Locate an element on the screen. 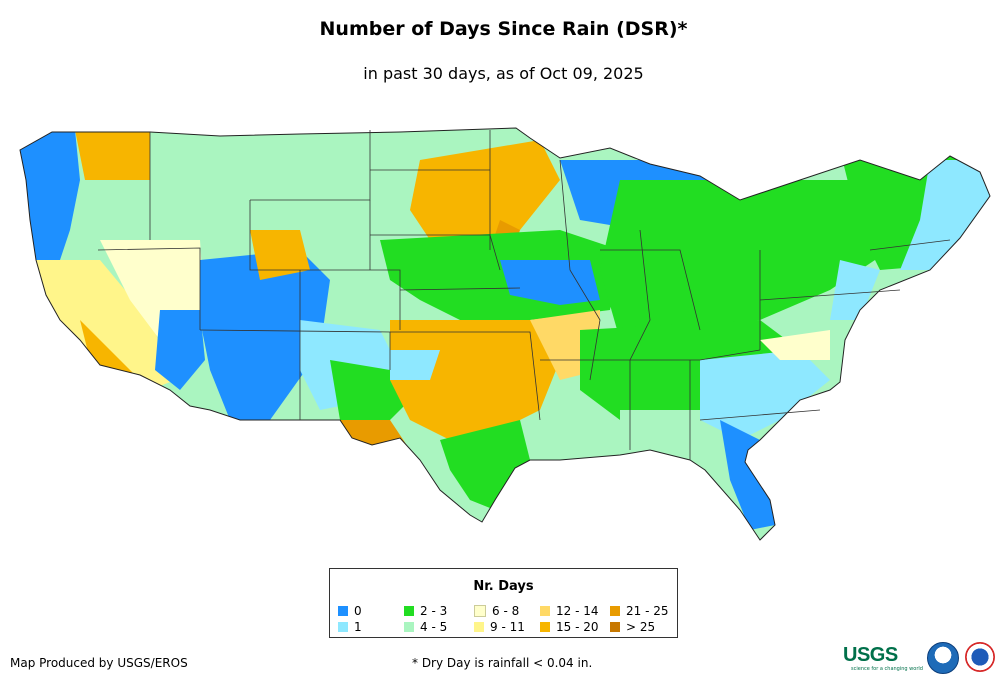 This screenshot has width=1007, height=691. map-title: Number of Days Since Rain (DSR)* is located at coordinates (503, 29).